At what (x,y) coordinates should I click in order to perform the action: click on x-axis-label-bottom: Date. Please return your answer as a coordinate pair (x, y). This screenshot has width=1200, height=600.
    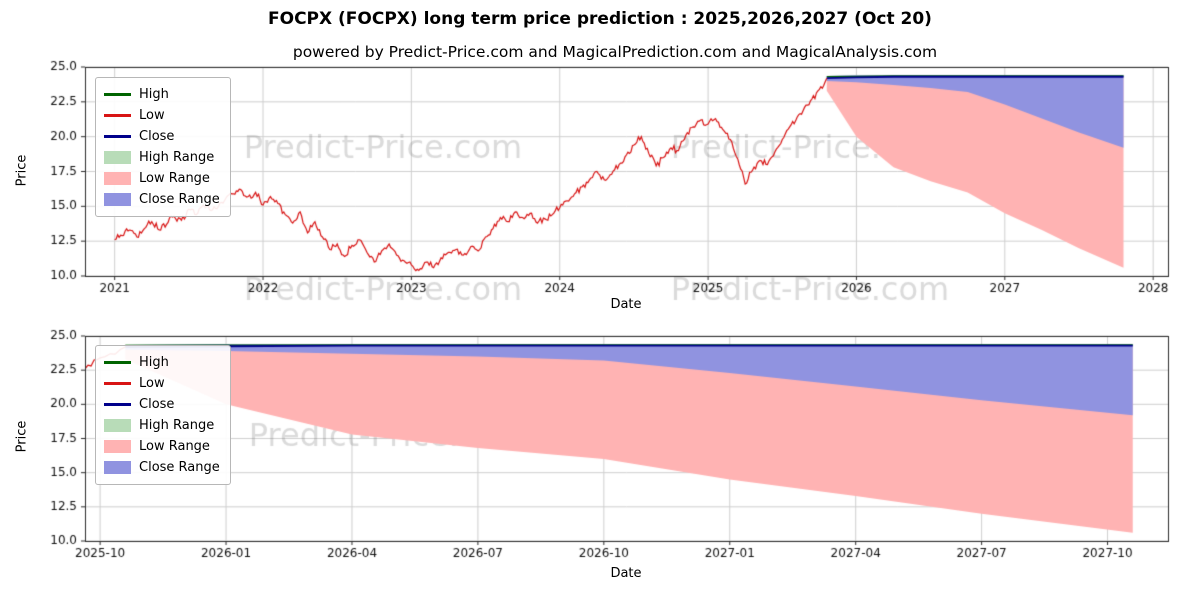
    Looking at the image, I should click on (626, 573).